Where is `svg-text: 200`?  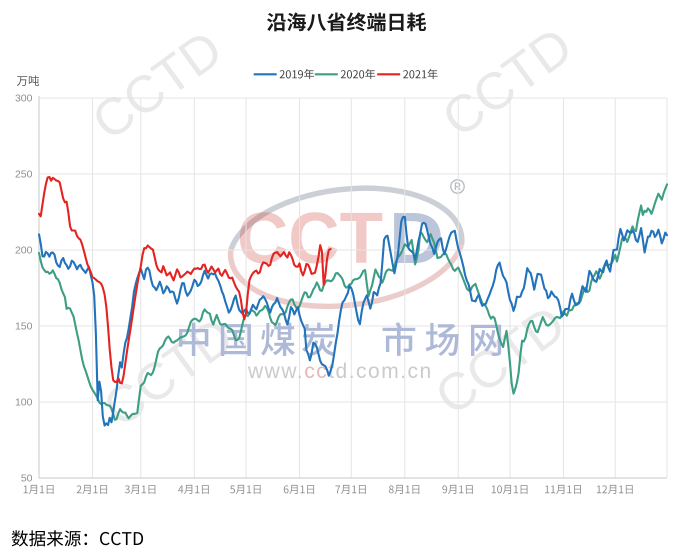 svg-text: 200 is located at coordinates (24, 251).